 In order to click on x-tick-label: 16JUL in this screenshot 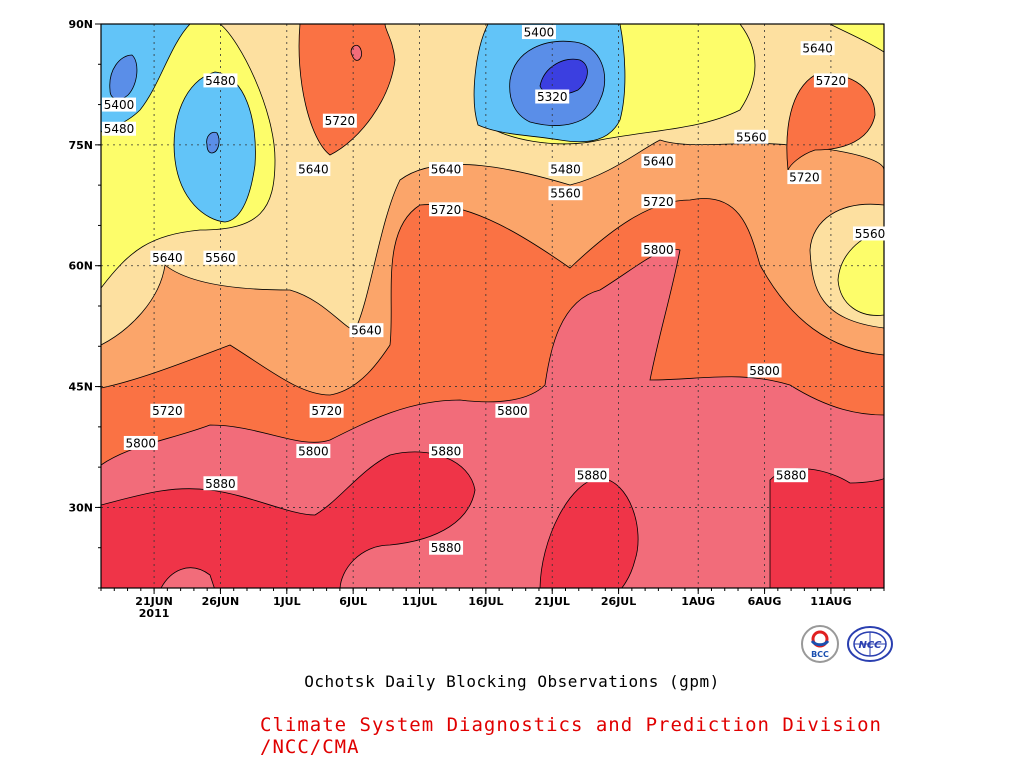, I will do `click(485, 601)`.